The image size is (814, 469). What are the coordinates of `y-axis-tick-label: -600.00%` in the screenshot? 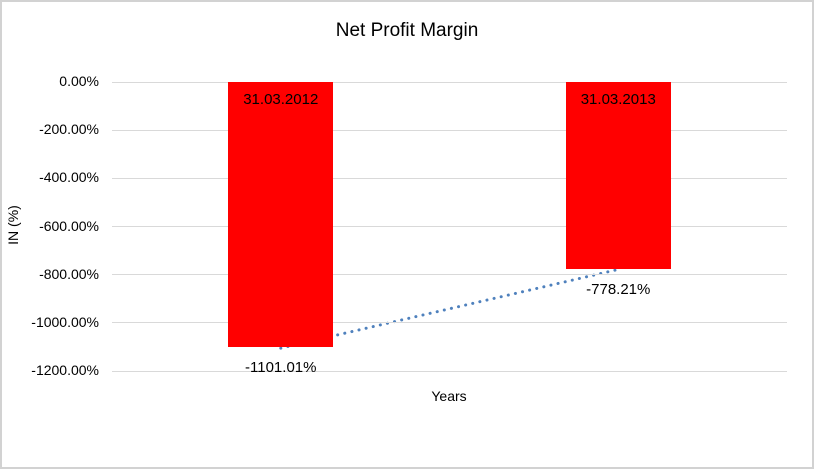 It's located at (69, 225).